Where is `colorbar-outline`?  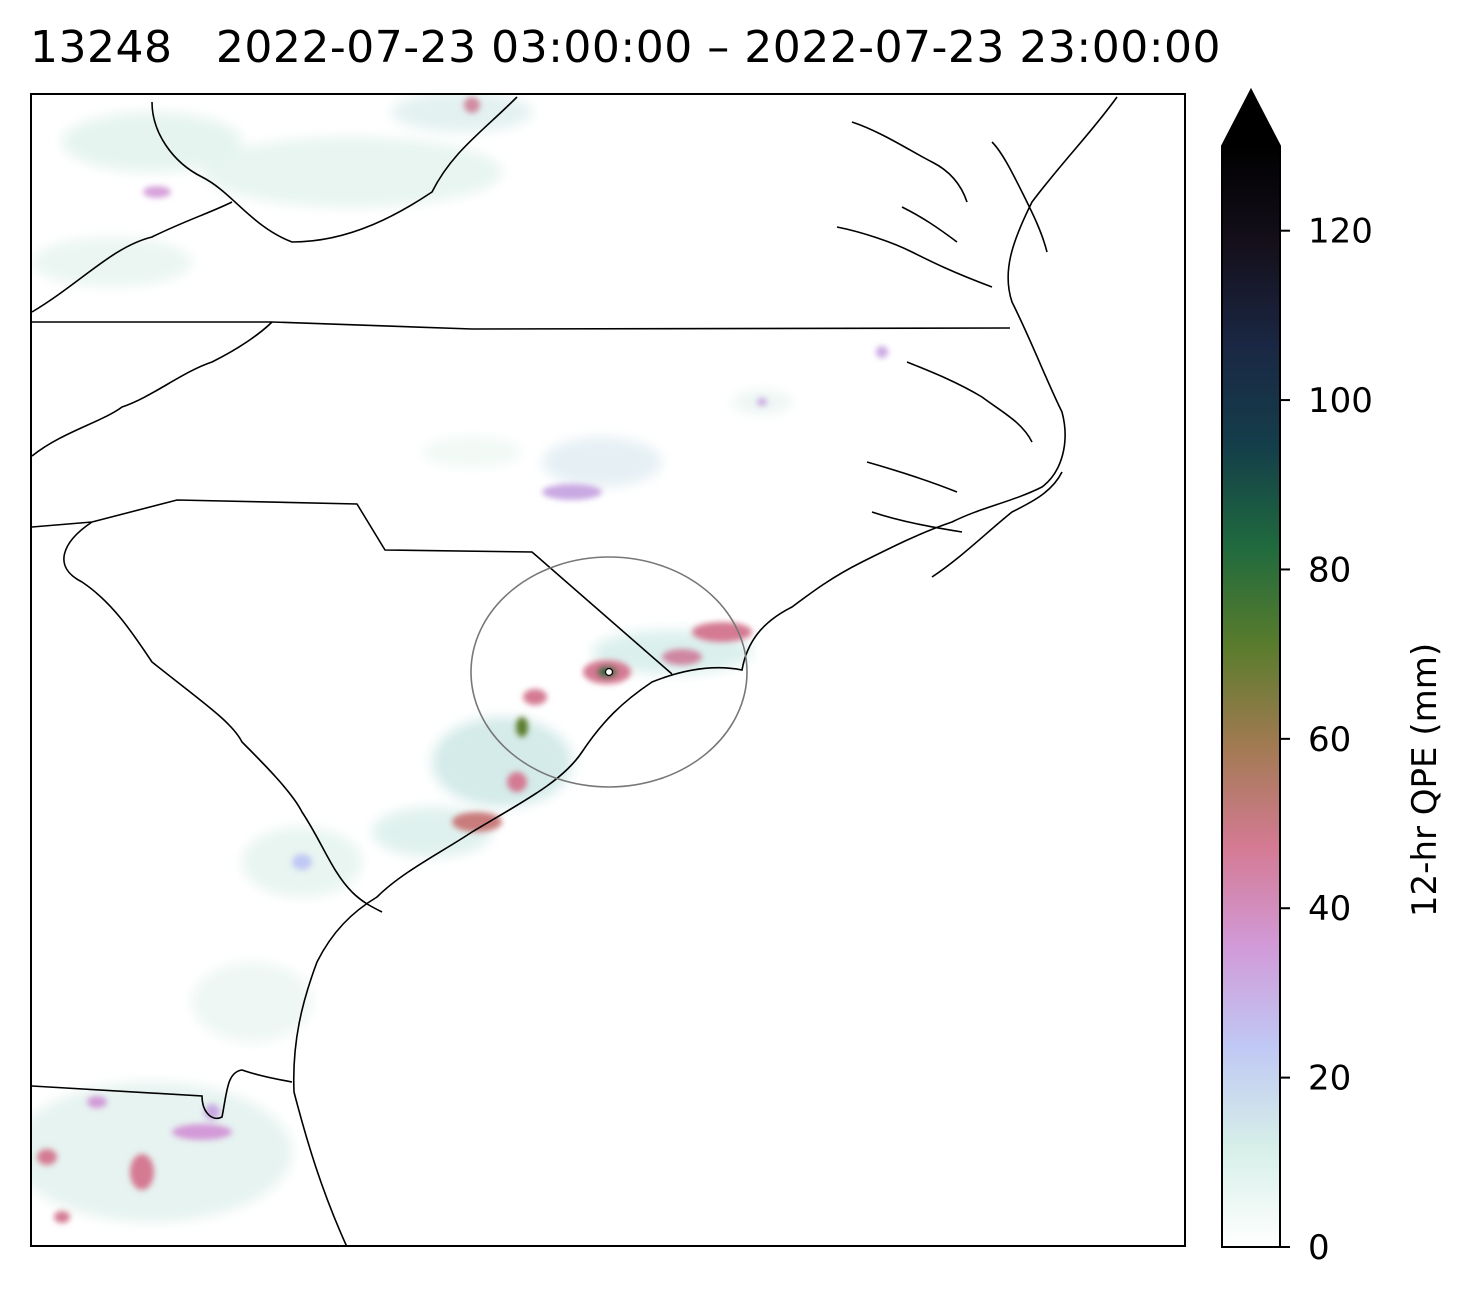
colorbar-outline is located at coordinates (1251, 667).